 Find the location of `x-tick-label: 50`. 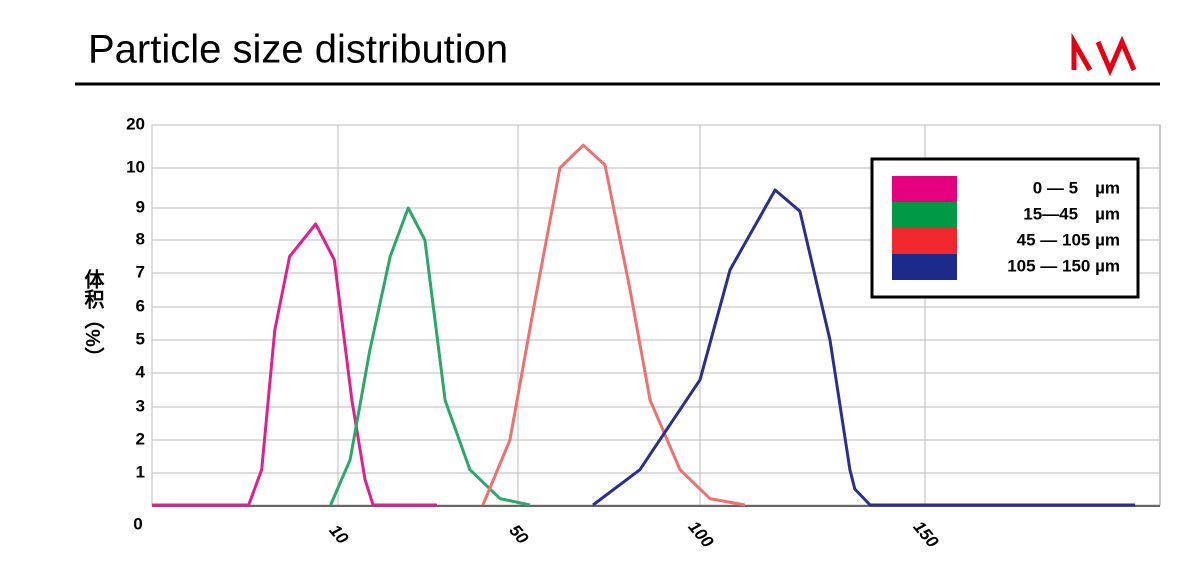

x-tick-label: 50 is located at coordinates (518, 534).